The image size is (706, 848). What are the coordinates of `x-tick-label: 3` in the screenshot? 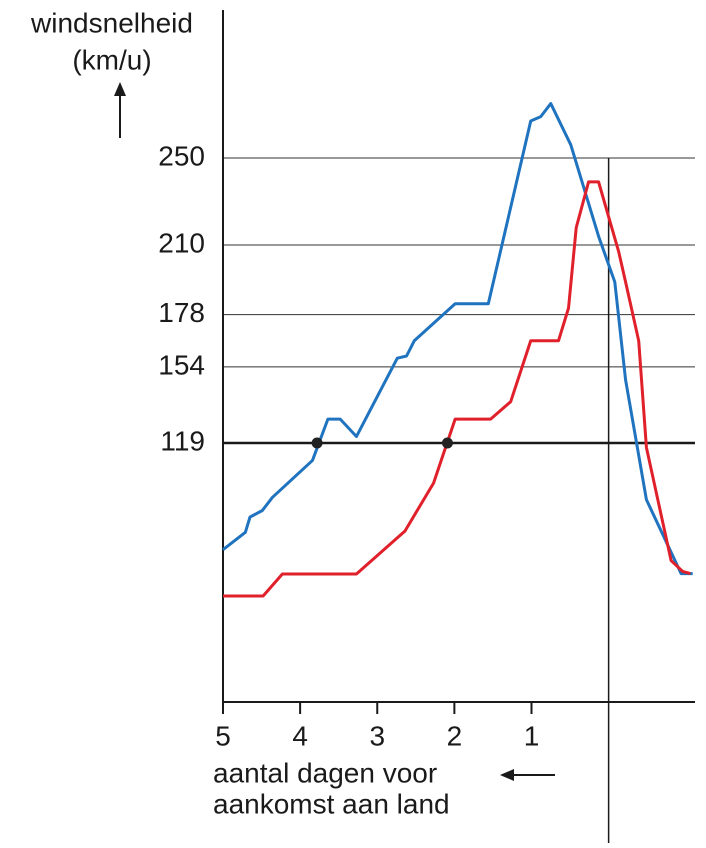 It's located at (377, 735).